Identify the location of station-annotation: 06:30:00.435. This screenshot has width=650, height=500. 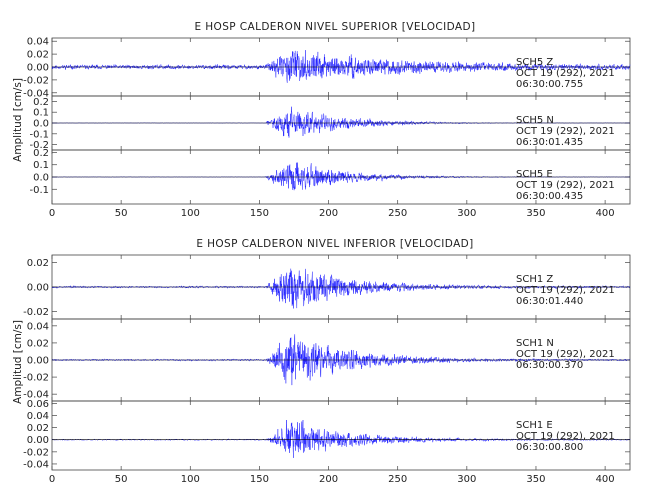
(549, 196).